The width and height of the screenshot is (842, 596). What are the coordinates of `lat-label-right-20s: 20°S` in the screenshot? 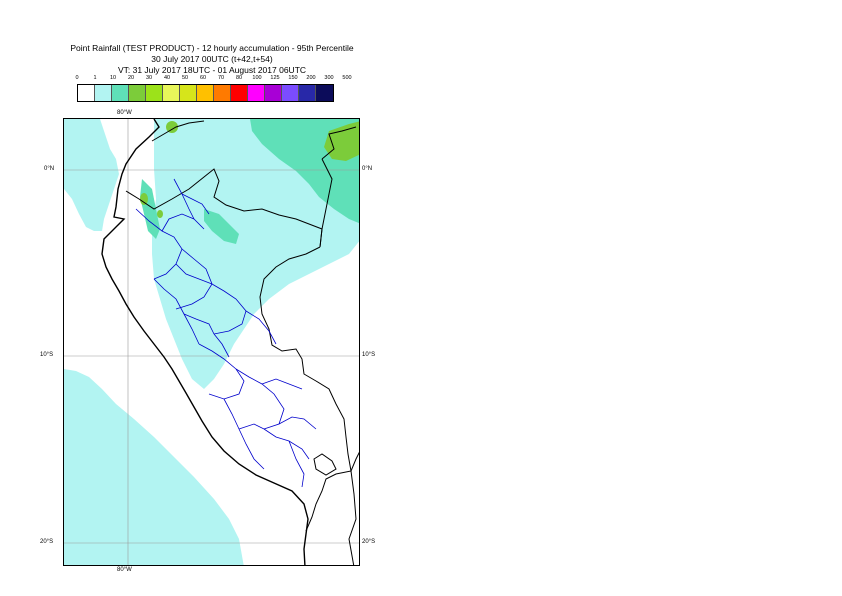 It's located at (369, 542).